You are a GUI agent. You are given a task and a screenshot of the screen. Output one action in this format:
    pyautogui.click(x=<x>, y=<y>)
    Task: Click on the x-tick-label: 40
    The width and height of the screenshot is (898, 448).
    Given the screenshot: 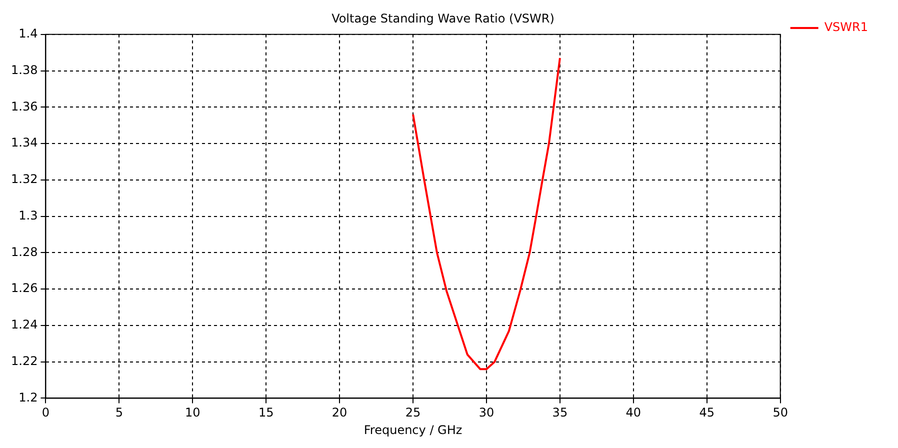 What is the action you would take?
    pyautogui.click(x=634, y=413)
    